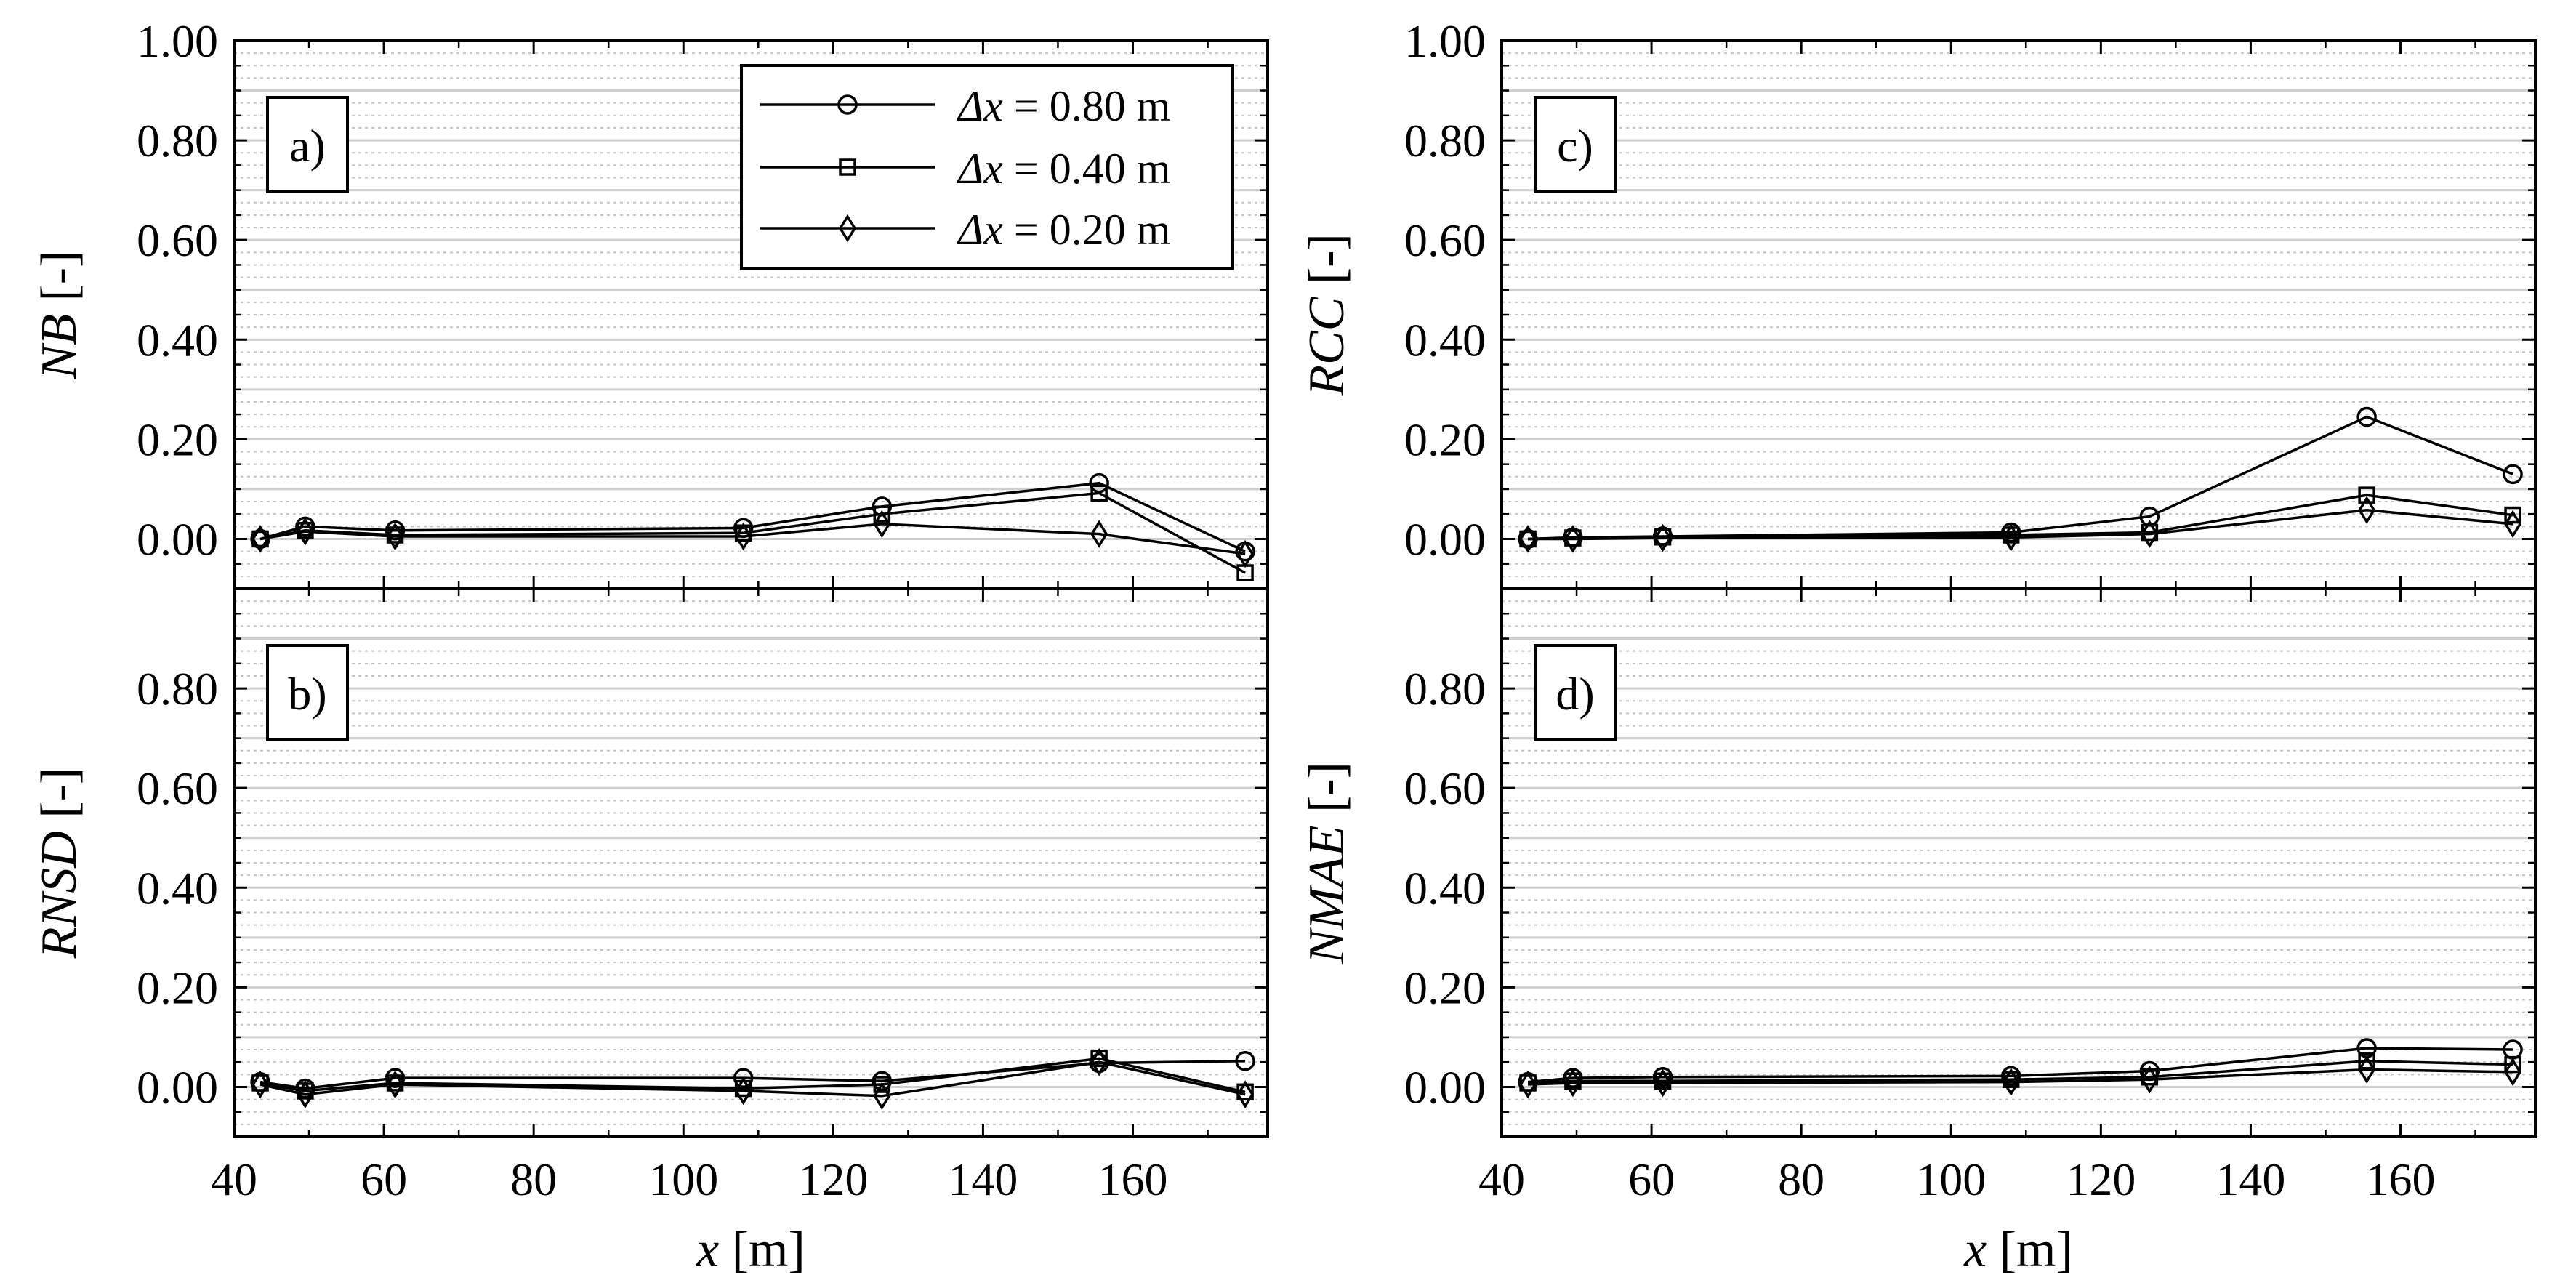  I want to click on xaxis-unit: [m], so click(762, 1250).